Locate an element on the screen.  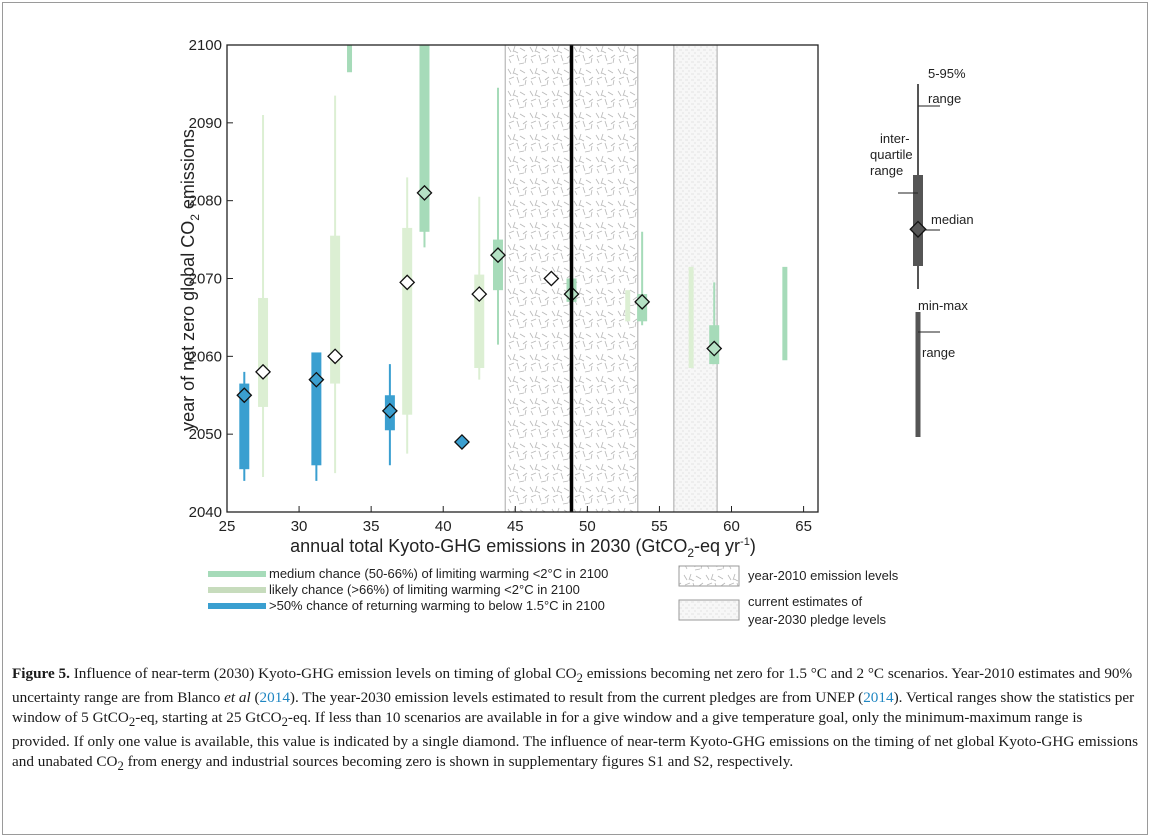
legend-label-year2010: year-2010 emission levels is located at coordinates (823, 575).